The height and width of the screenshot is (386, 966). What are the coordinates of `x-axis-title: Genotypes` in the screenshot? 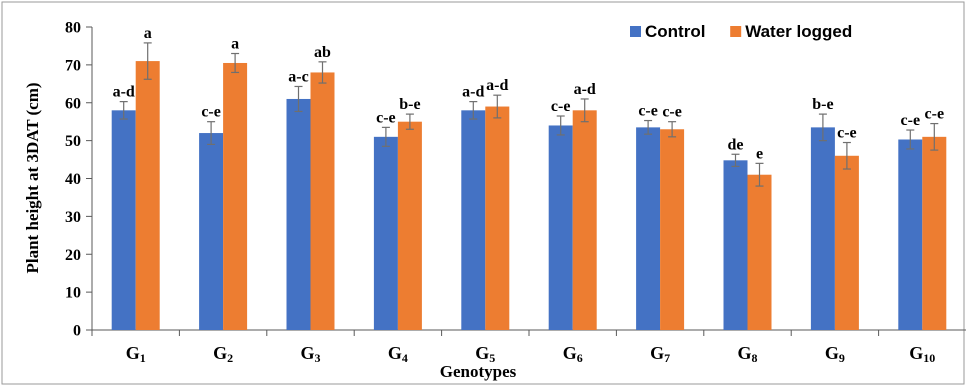 It's located at (478, 371).